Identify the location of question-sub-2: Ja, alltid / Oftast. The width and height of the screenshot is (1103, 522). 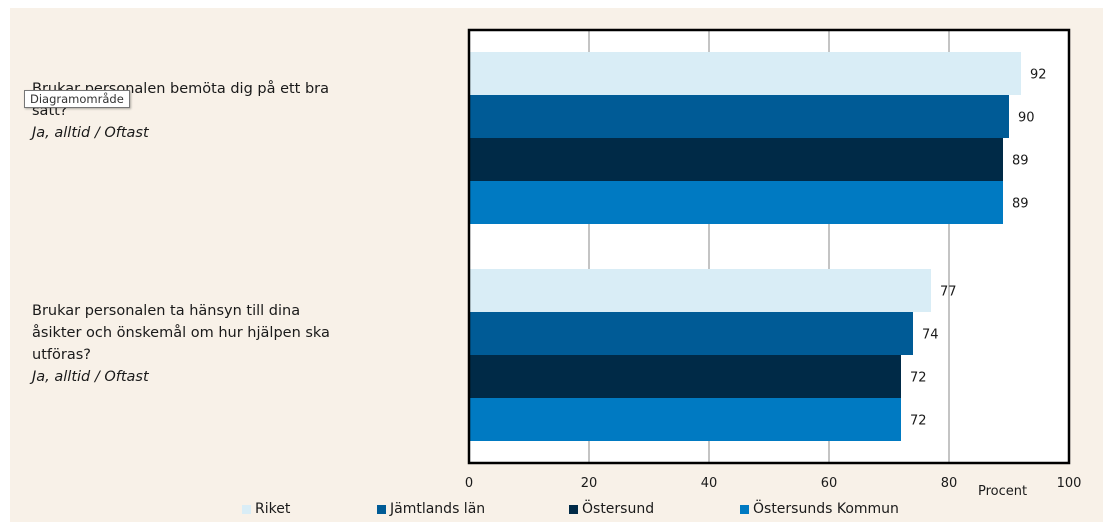
(90, 377).